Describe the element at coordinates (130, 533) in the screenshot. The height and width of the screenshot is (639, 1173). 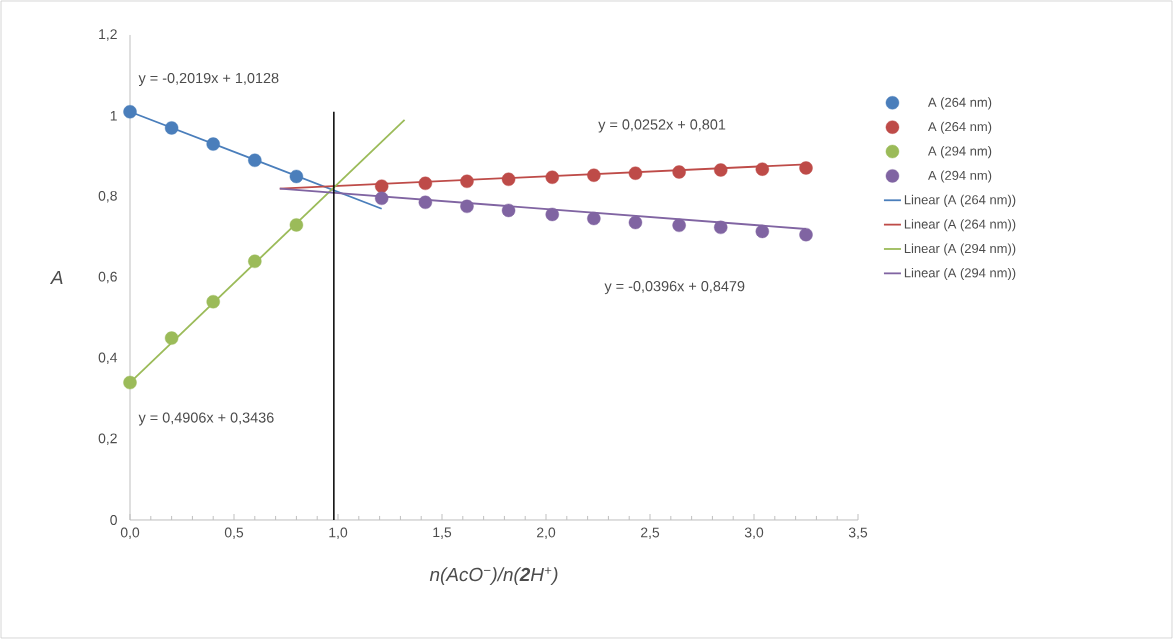
I see `x-tick-label: 0,0` at that location.